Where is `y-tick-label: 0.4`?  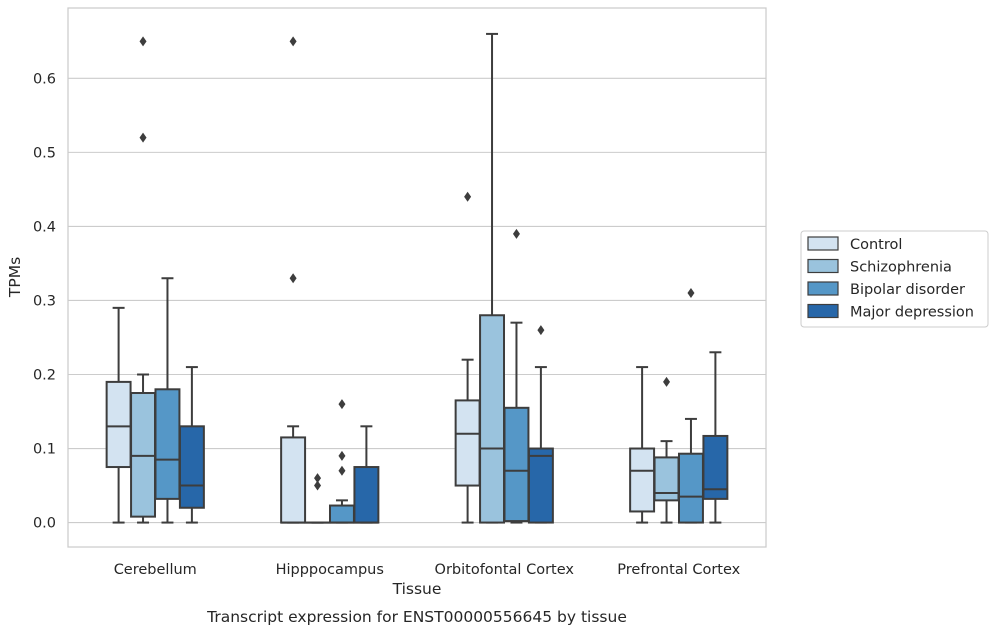
y-tick-label: 0.4 is located at coordinates (44, 227).